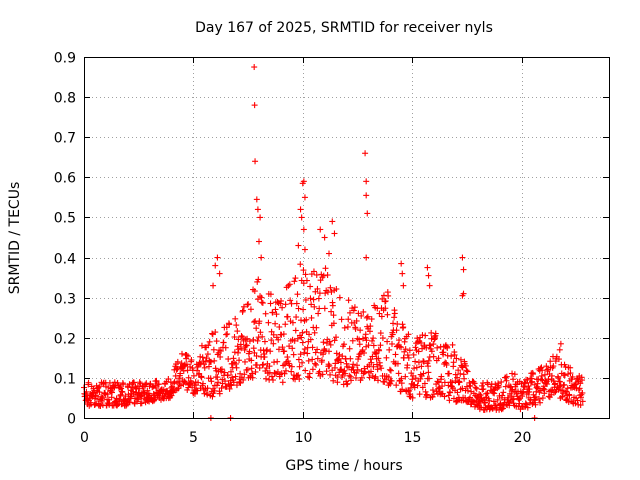 This screenshot has height=480, width=640. What do you see at coordinates (65, 340) in the screenshot?
I see `y-tick-label: 0.2` at bounding box center [65, 340].